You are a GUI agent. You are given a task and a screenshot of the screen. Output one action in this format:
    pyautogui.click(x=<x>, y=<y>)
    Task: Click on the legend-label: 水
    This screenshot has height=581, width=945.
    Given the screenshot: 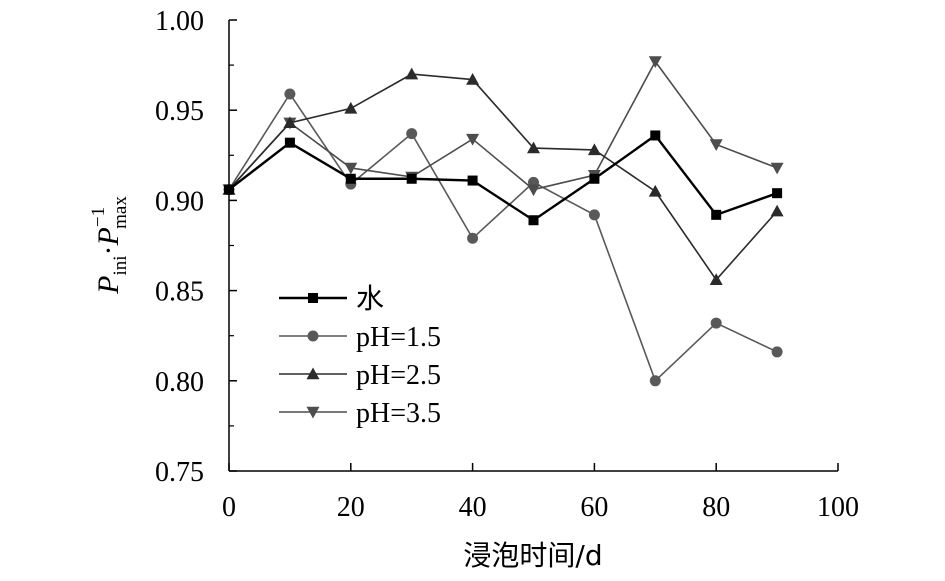 What is the action you would take?
    pyautogui.click(x=370, y=299)
    